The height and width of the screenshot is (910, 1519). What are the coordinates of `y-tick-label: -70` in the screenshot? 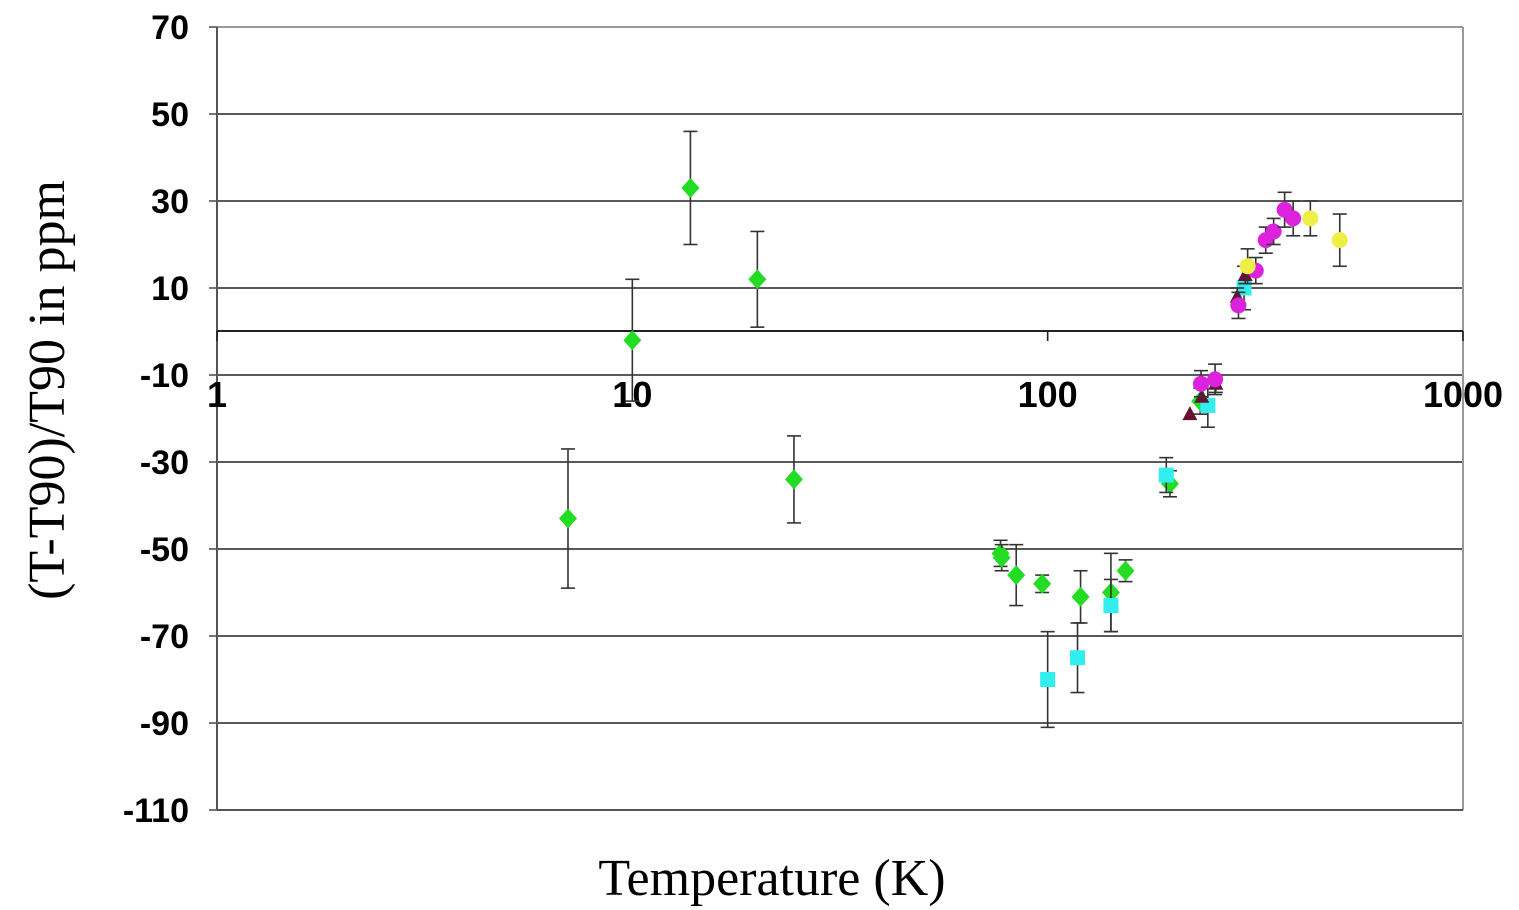 It's located at (164, 637).